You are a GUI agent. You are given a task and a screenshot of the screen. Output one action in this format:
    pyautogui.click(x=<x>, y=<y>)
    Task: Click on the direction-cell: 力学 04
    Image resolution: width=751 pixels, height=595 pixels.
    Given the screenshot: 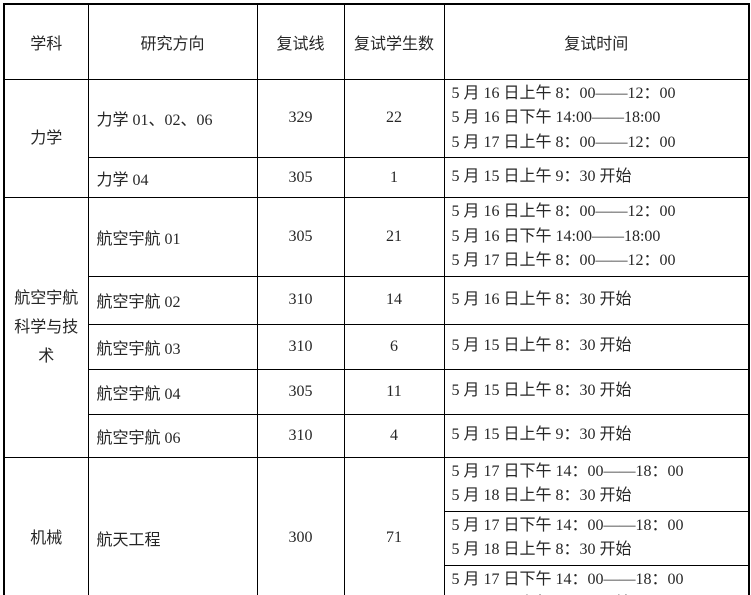 What is the action you would take?
    pyautogui.click(x=172, y=177)
    